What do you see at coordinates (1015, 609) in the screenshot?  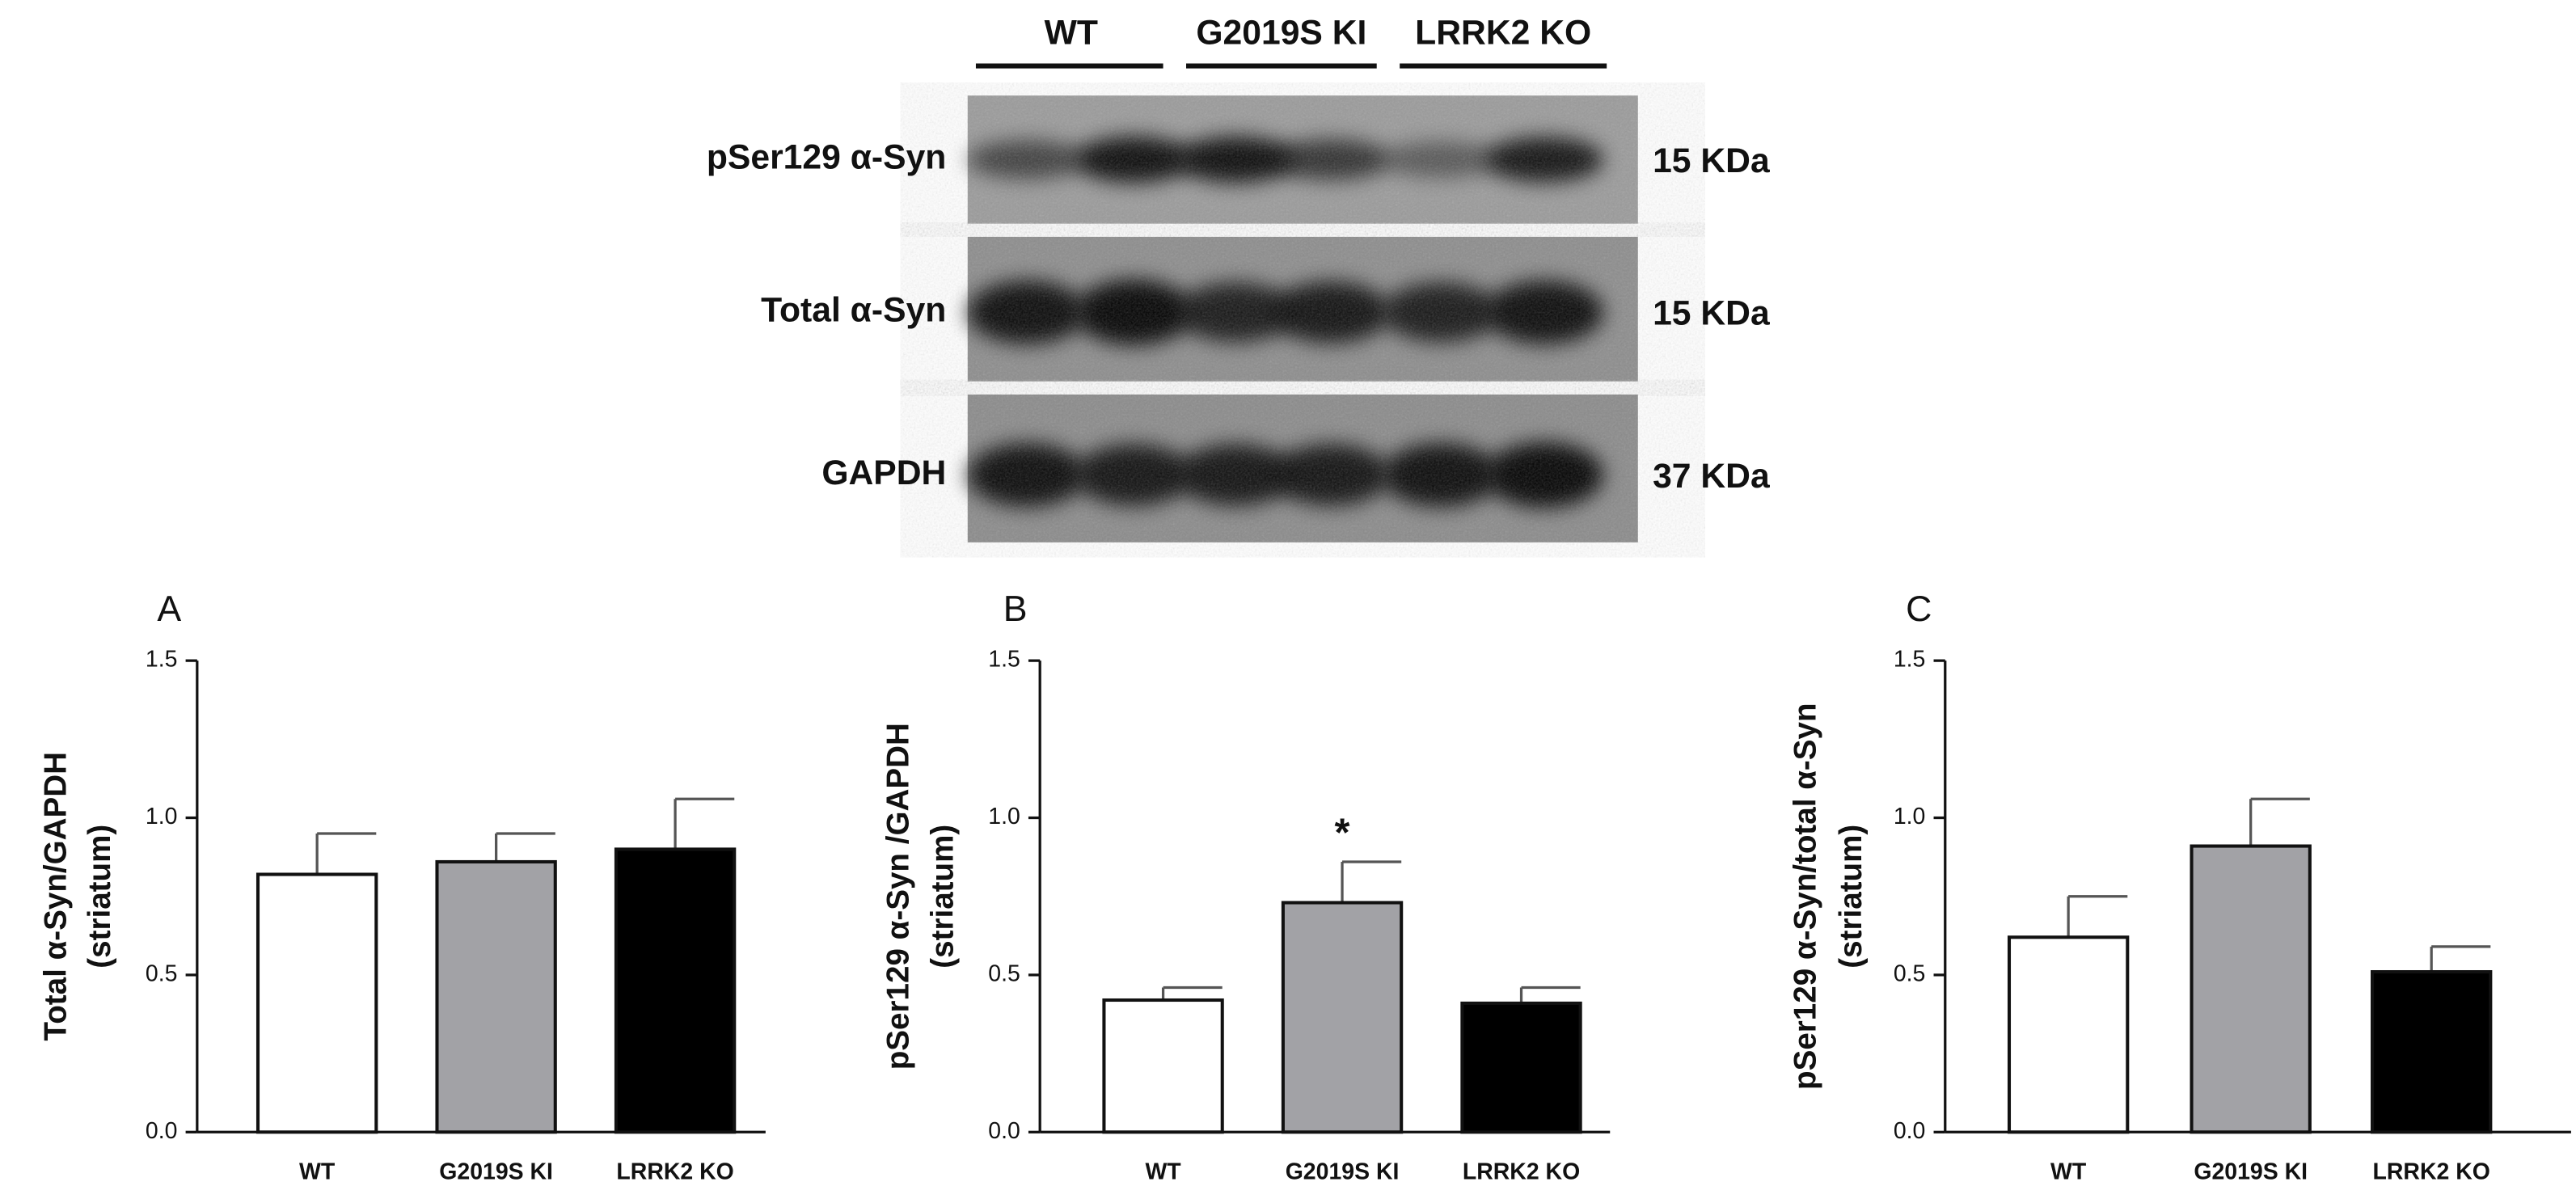 I see `panel-letter: B` at bounding box center [1015, 609].